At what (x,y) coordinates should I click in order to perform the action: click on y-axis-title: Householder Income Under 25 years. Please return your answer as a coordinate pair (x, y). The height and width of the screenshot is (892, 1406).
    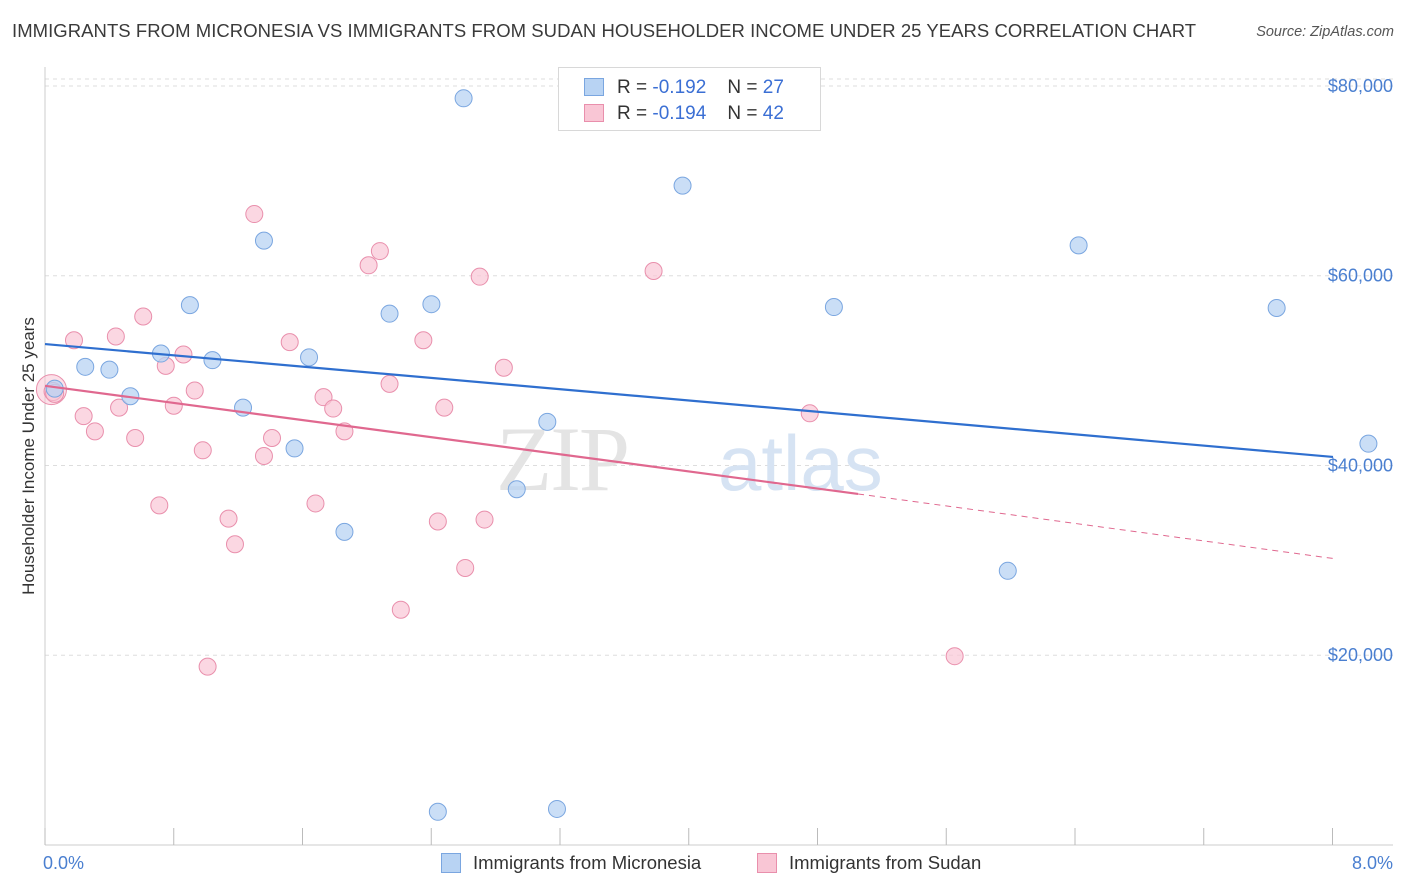
    Looking at the image, I should click on (28, 456).